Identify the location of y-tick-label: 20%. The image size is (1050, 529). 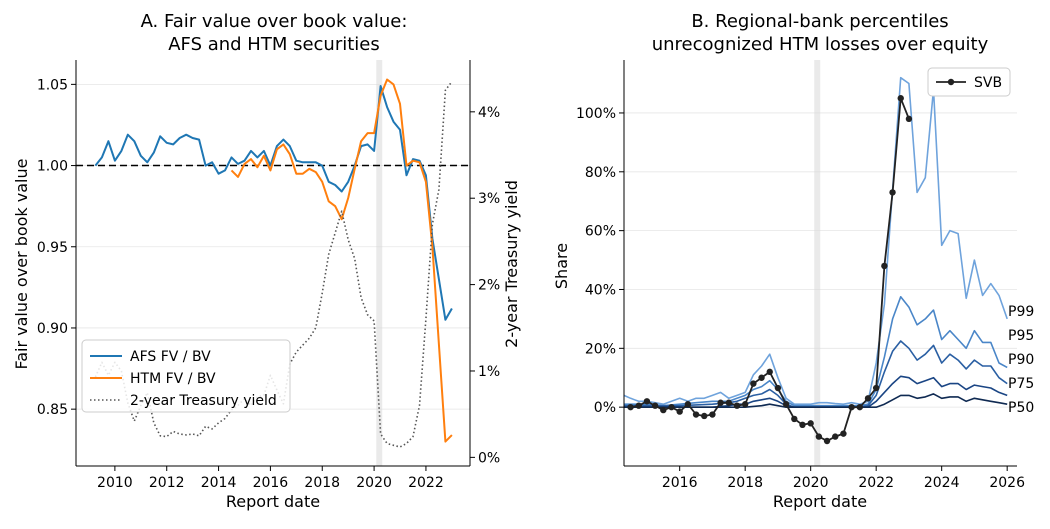
(600, 349).